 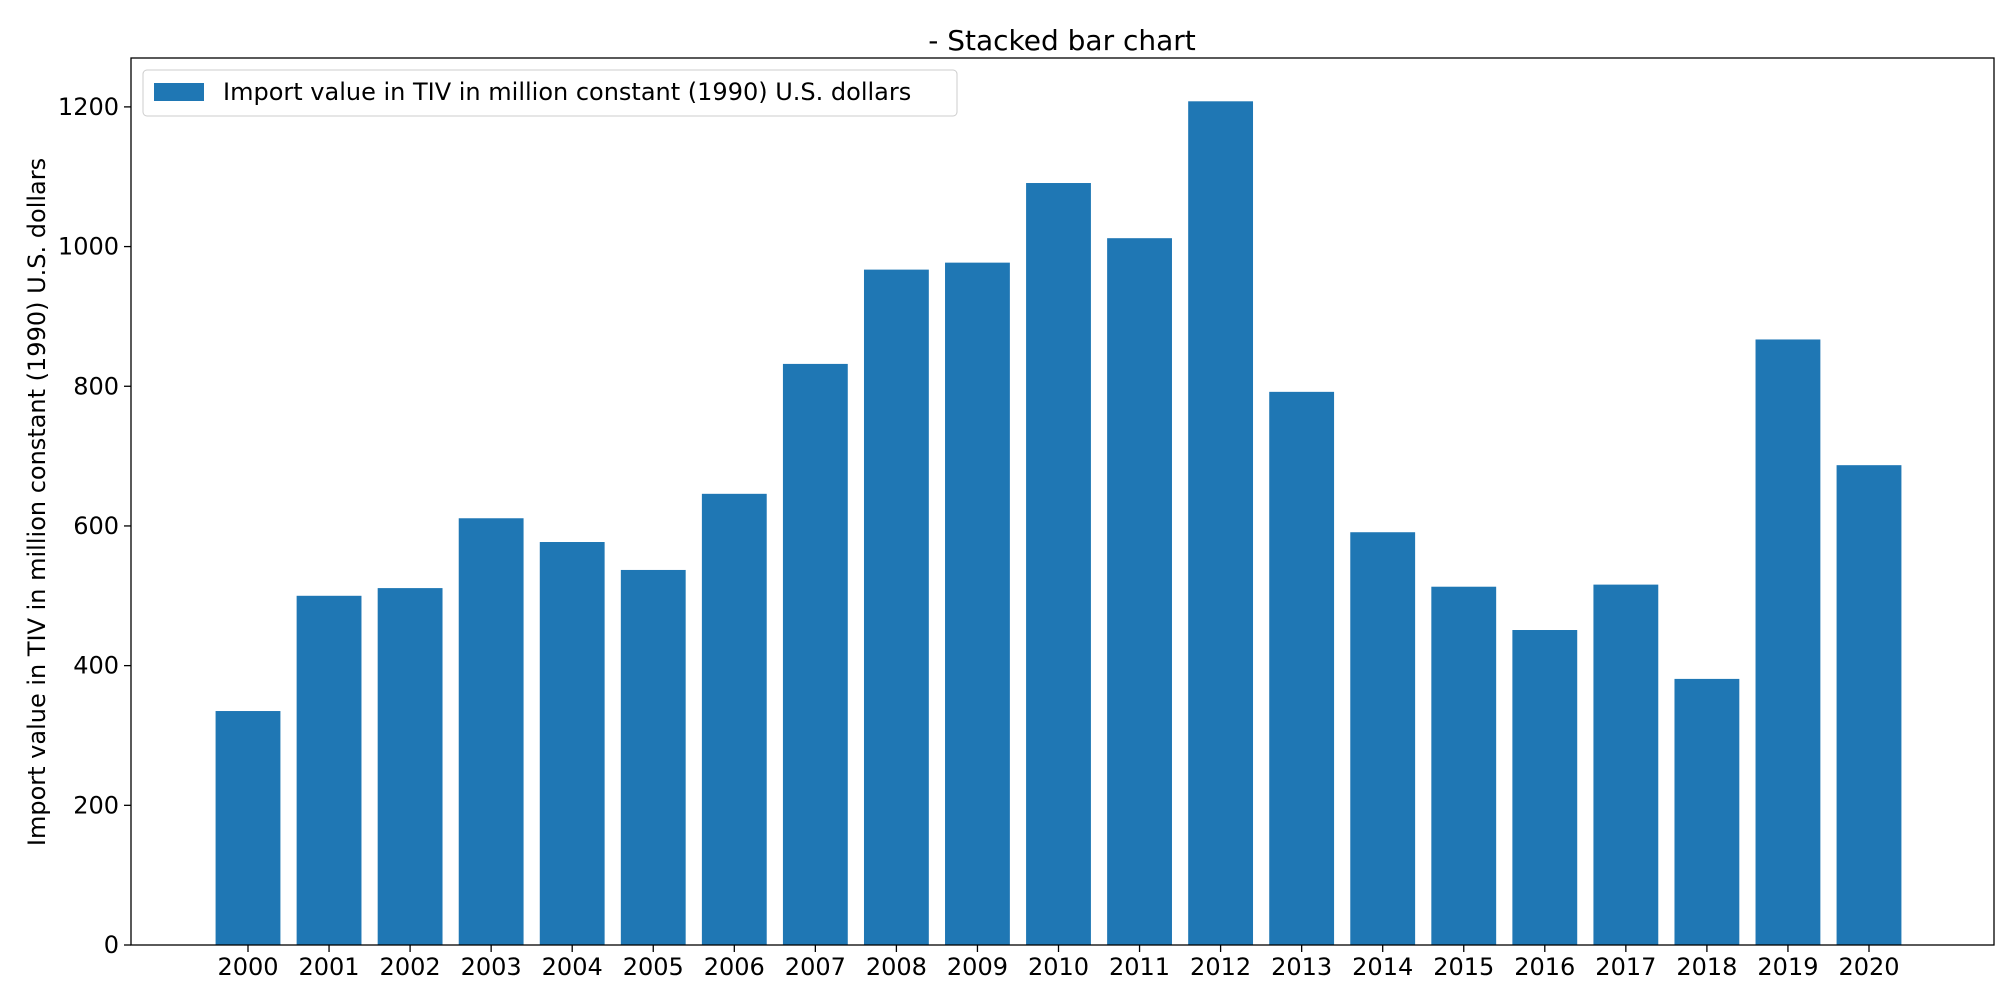 What do you see at coordinates (1787, 967) in the screenshot?
I see `x-tick-label: 2019` at bounding box center [1787, 967].